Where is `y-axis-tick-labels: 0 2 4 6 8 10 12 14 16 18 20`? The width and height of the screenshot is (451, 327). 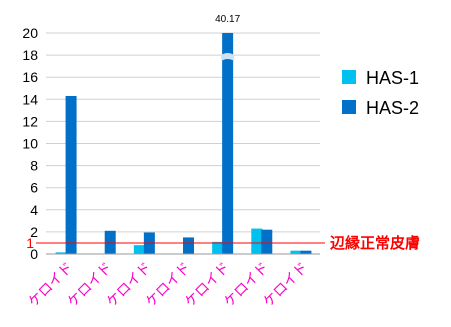
y-axis-tick-labels: 0 2 4 6 8 10 12 14 16 18 20 is located at coordinates (30, 143).